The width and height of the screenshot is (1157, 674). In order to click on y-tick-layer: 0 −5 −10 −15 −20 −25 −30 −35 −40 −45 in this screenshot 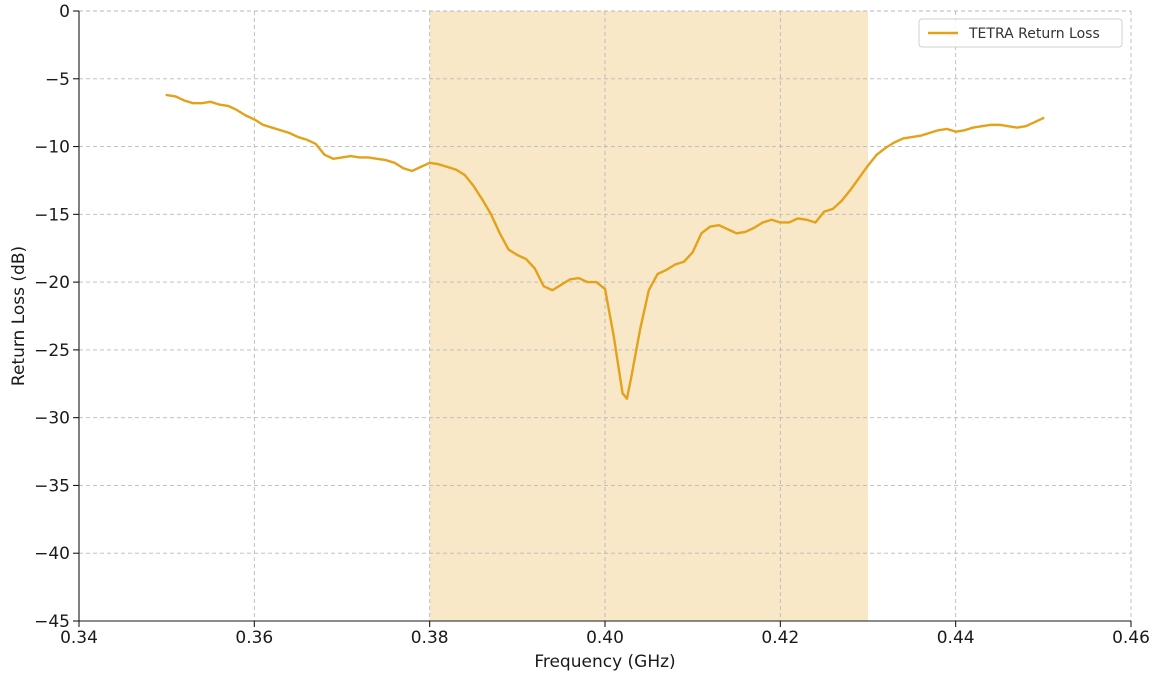, I will do `click(56, 317)`.